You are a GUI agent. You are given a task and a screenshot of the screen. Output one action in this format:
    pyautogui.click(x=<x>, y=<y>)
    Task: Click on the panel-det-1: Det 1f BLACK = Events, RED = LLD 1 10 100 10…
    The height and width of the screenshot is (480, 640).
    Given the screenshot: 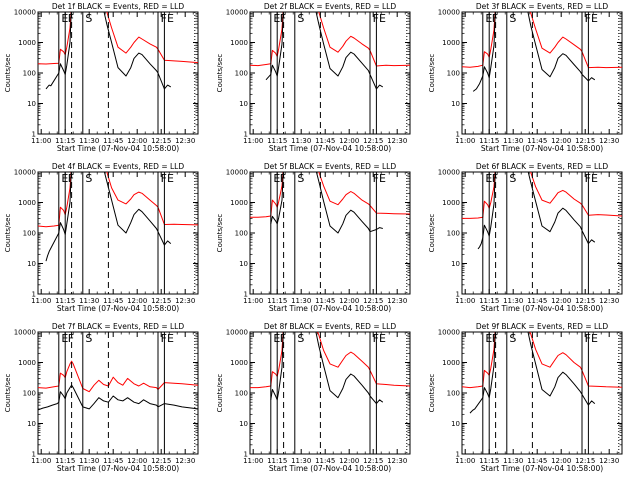 What is the action you would take?
    pyautogui.click(x=101, y=77)
    